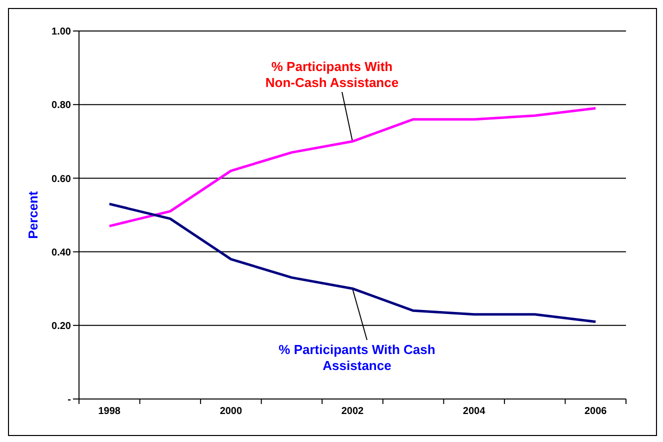  I want to click on y-tick-label: -, so click(69, 400).